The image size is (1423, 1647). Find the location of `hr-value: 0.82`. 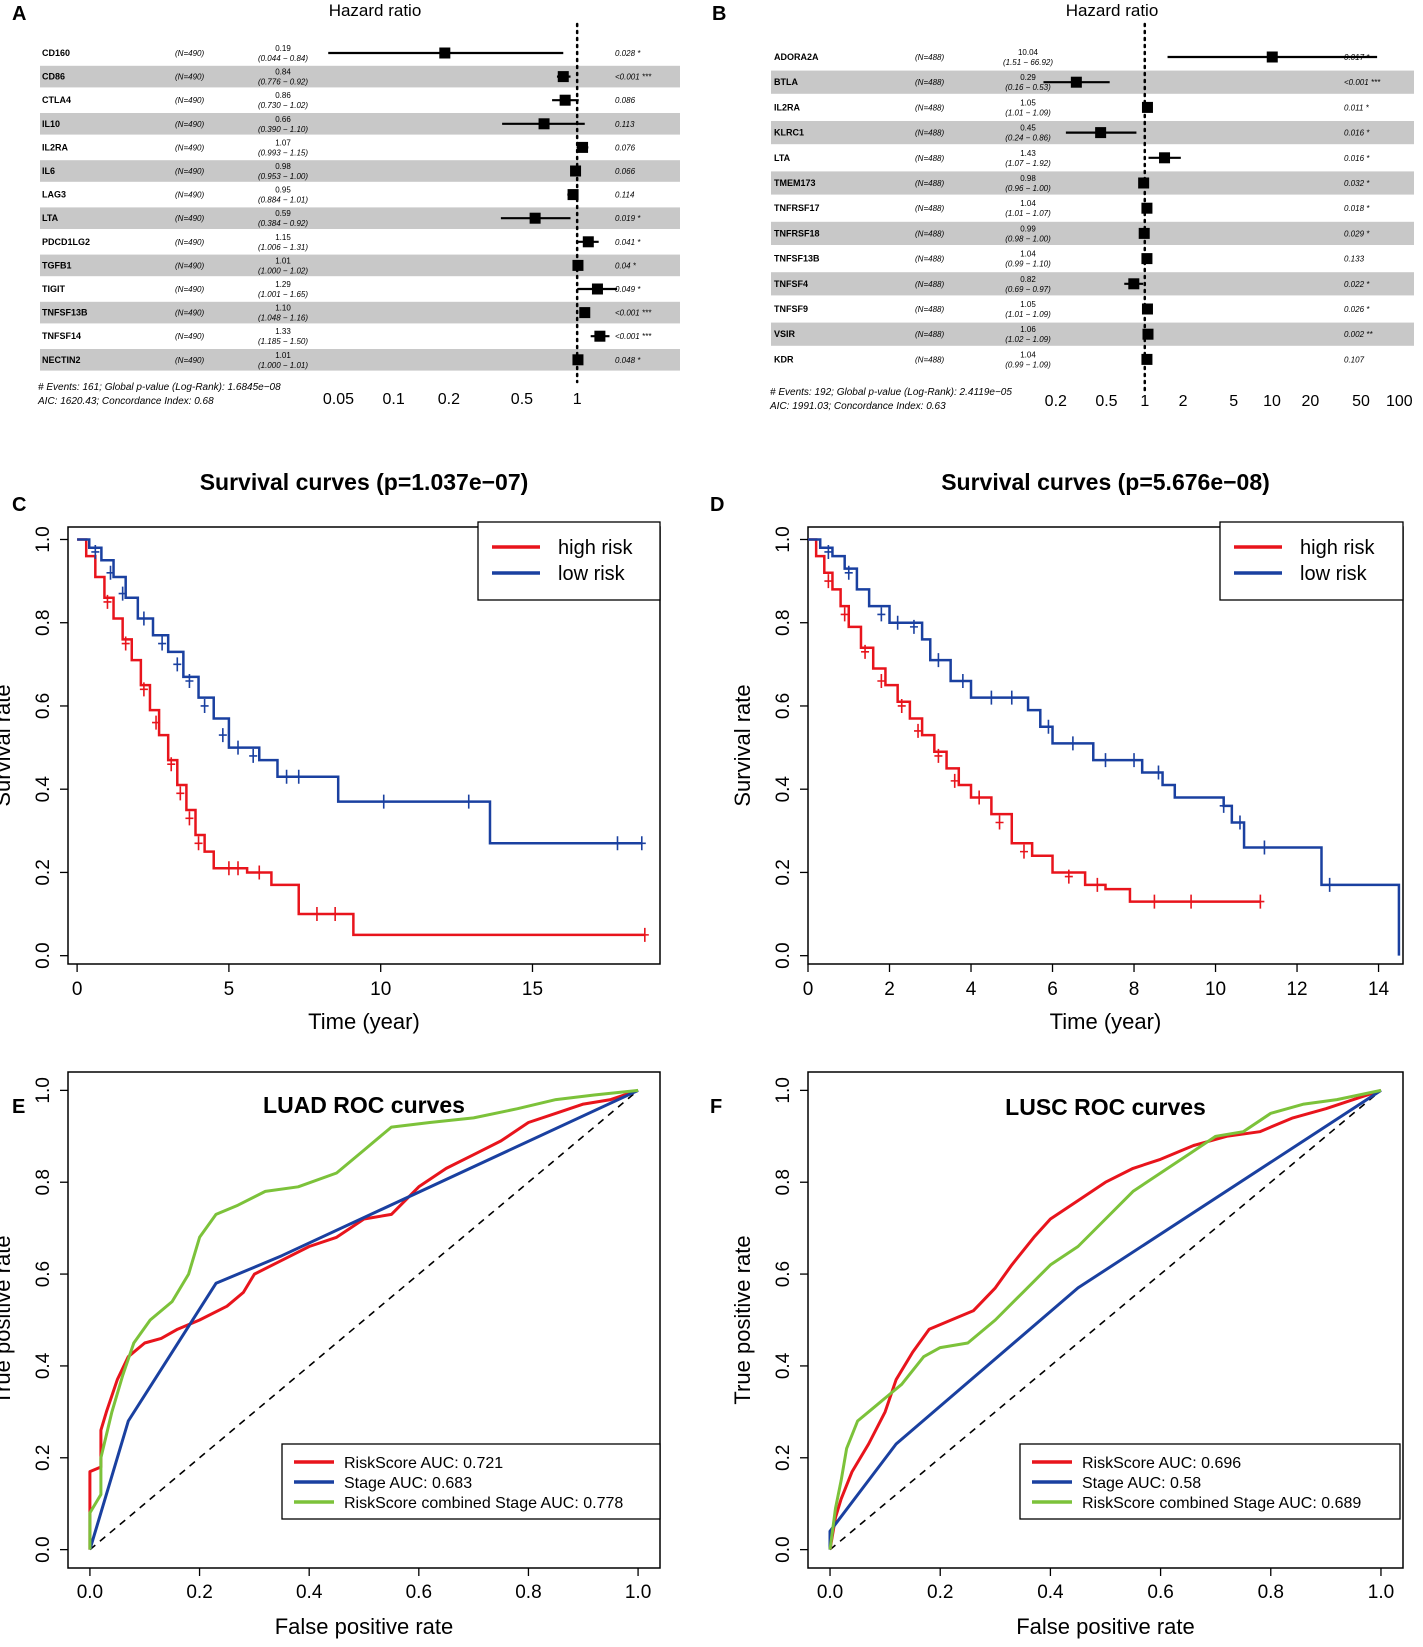

hr-value: 0.82 is located at coordinates (1028, 279).